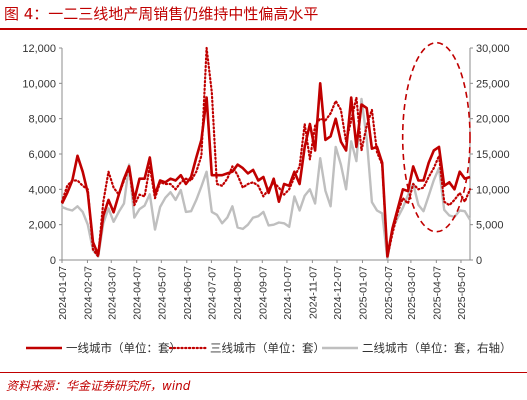 This screenshot has height=400, width=527. What do you see at coordinates (212, 293) in the screenshot?
I see `x-tick-label: 2024-07-07` at bounding box center [212, 293].